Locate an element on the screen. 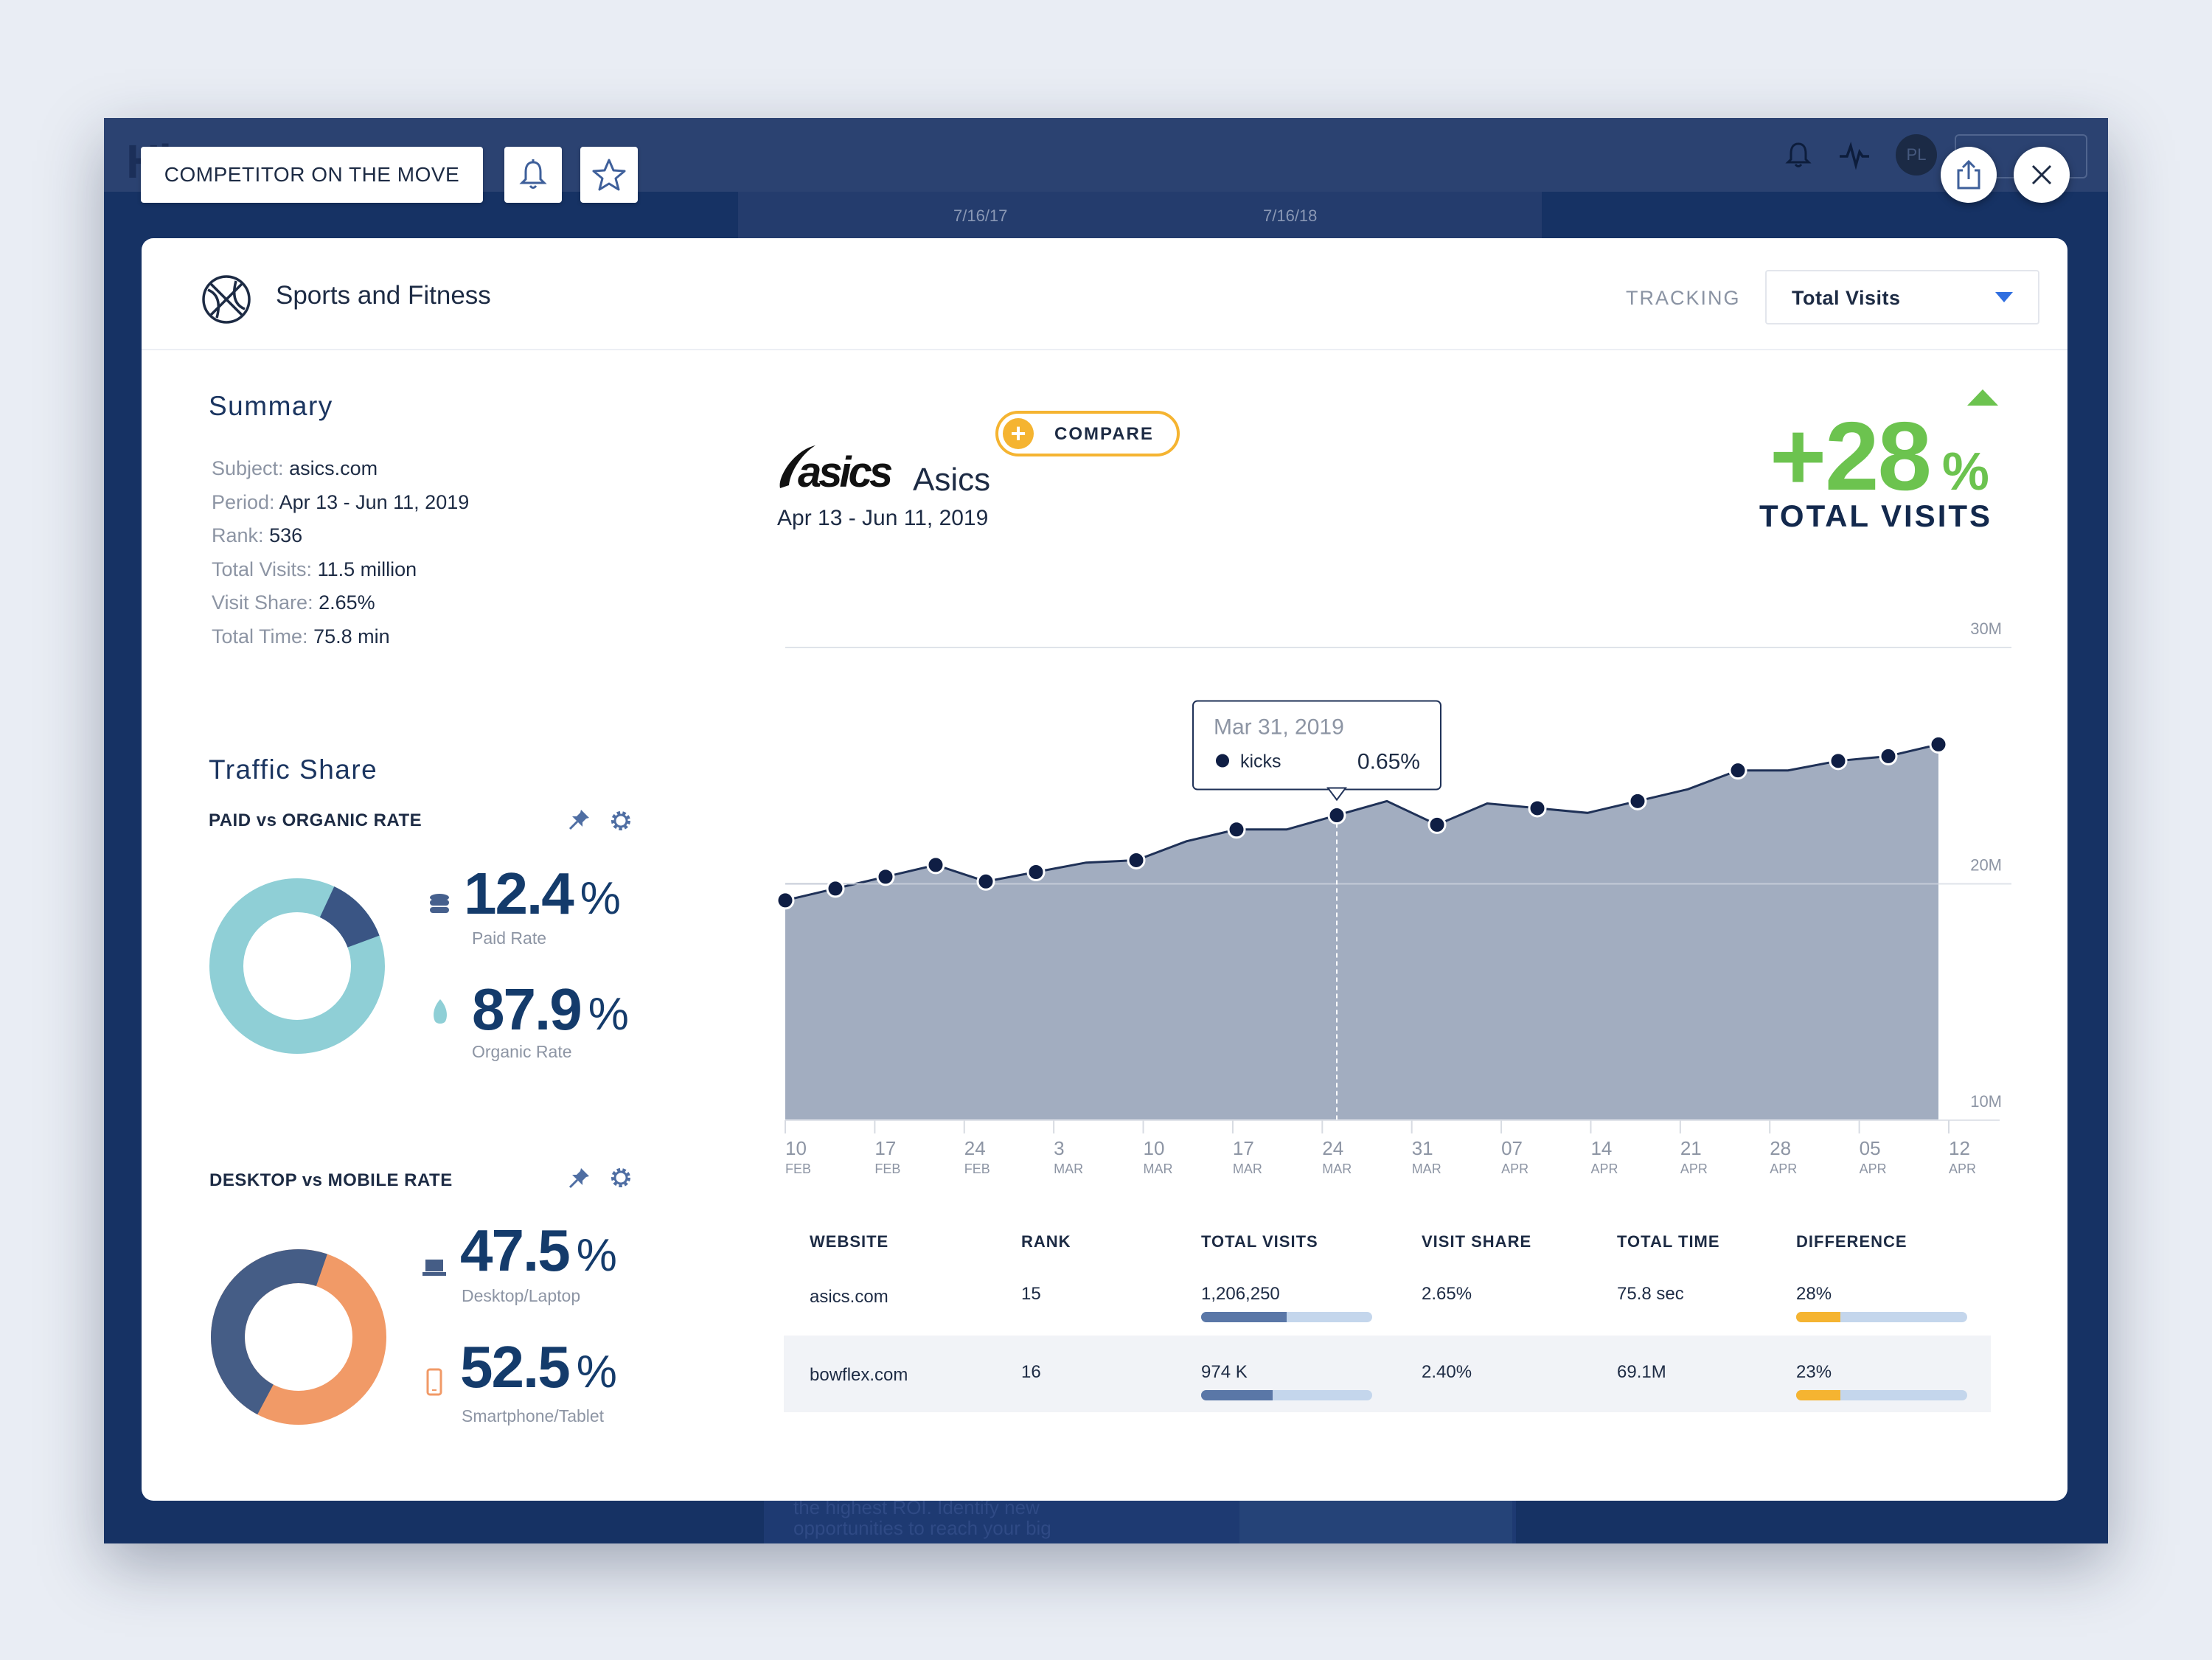  plus-icon: + is located at coordinates (1018, 433).